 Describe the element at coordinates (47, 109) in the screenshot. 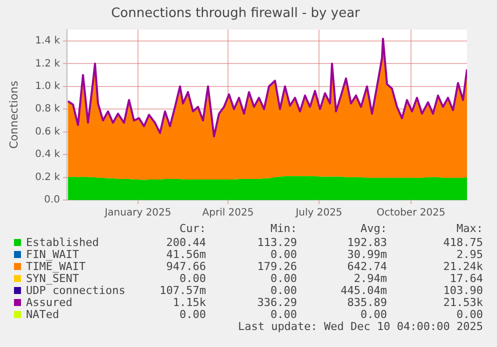

I see `y-tick-label: 0.8 k` at that location.